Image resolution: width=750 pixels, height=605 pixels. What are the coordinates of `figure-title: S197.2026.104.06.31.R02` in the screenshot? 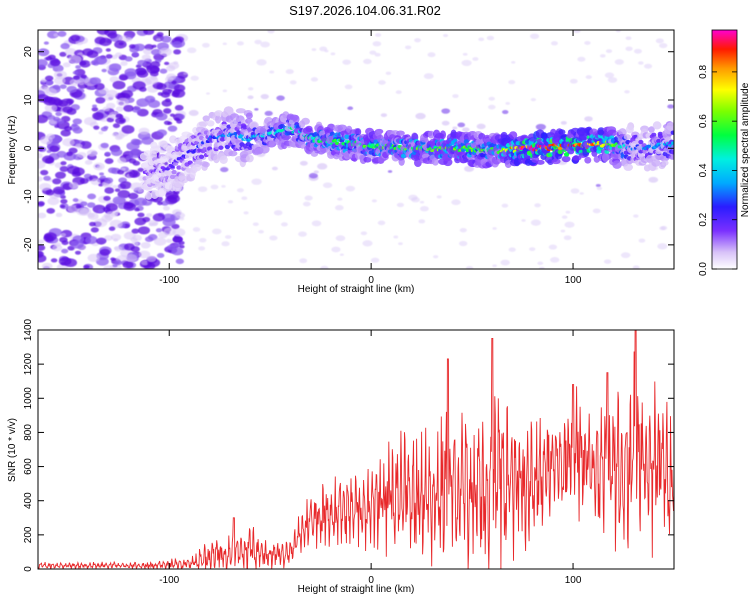 It's located at (365, 10).